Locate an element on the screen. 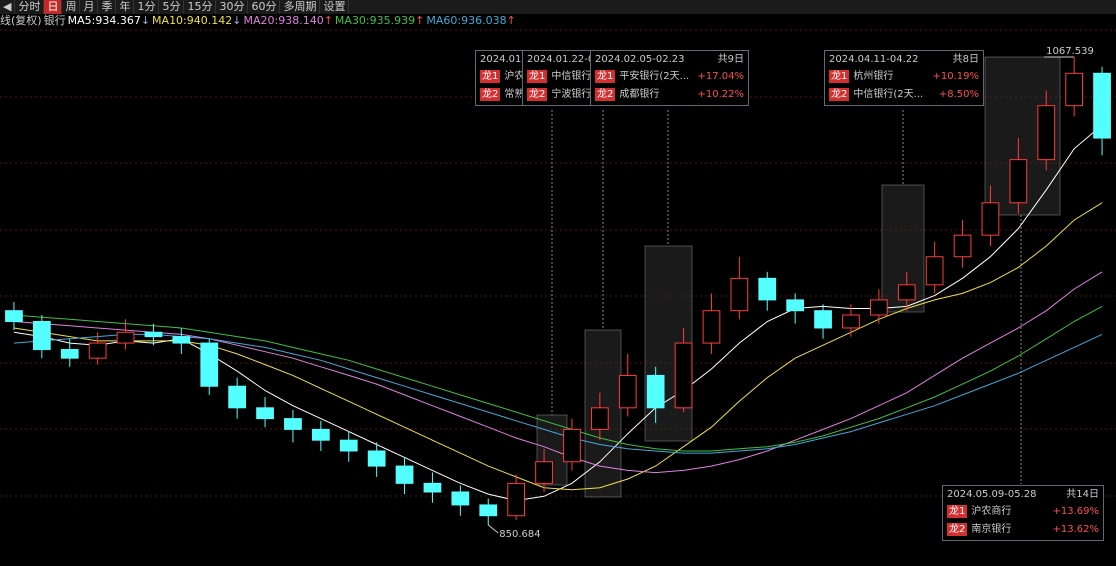  leader-row: 龙2 常熟 is located at coordinates (536, 95).